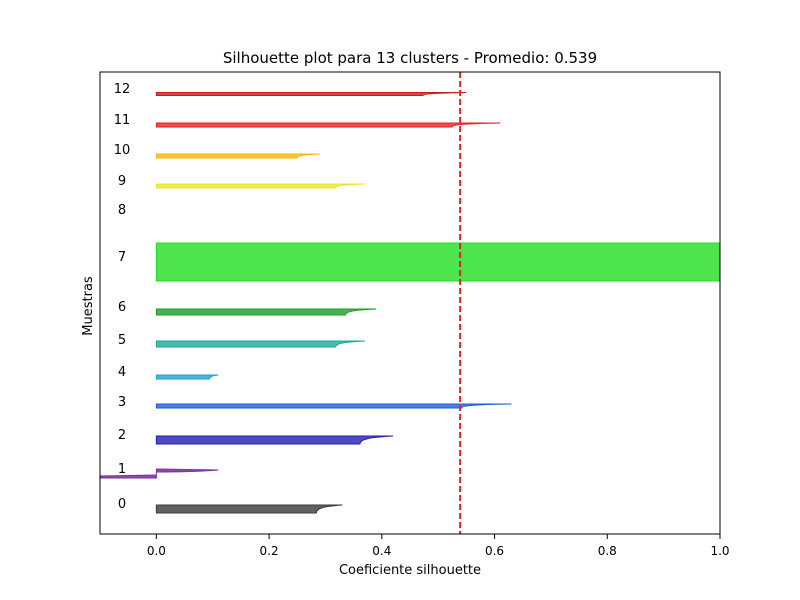 This screenshot has height=600, width=800. Describe the element at coordinates (122, 307) in the screenshot. I see `cluster-label-6: 6` at that location.